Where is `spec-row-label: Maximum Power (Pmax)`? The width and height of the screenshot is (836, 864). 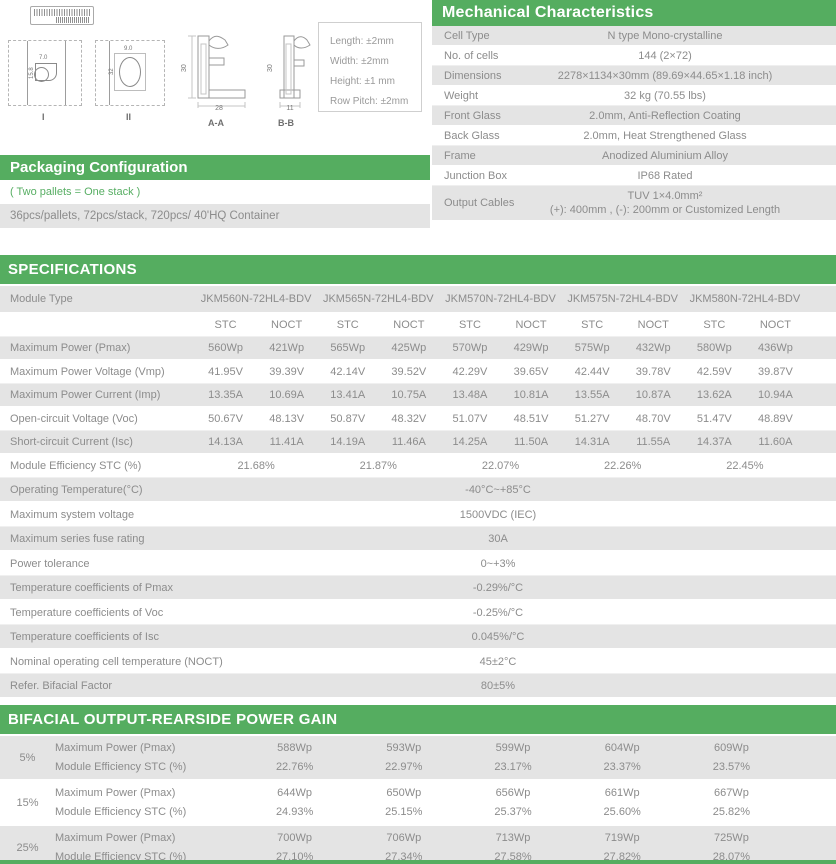
spec-row-label: Maximum Power (Pmax) is located at coordinates (70, 348).